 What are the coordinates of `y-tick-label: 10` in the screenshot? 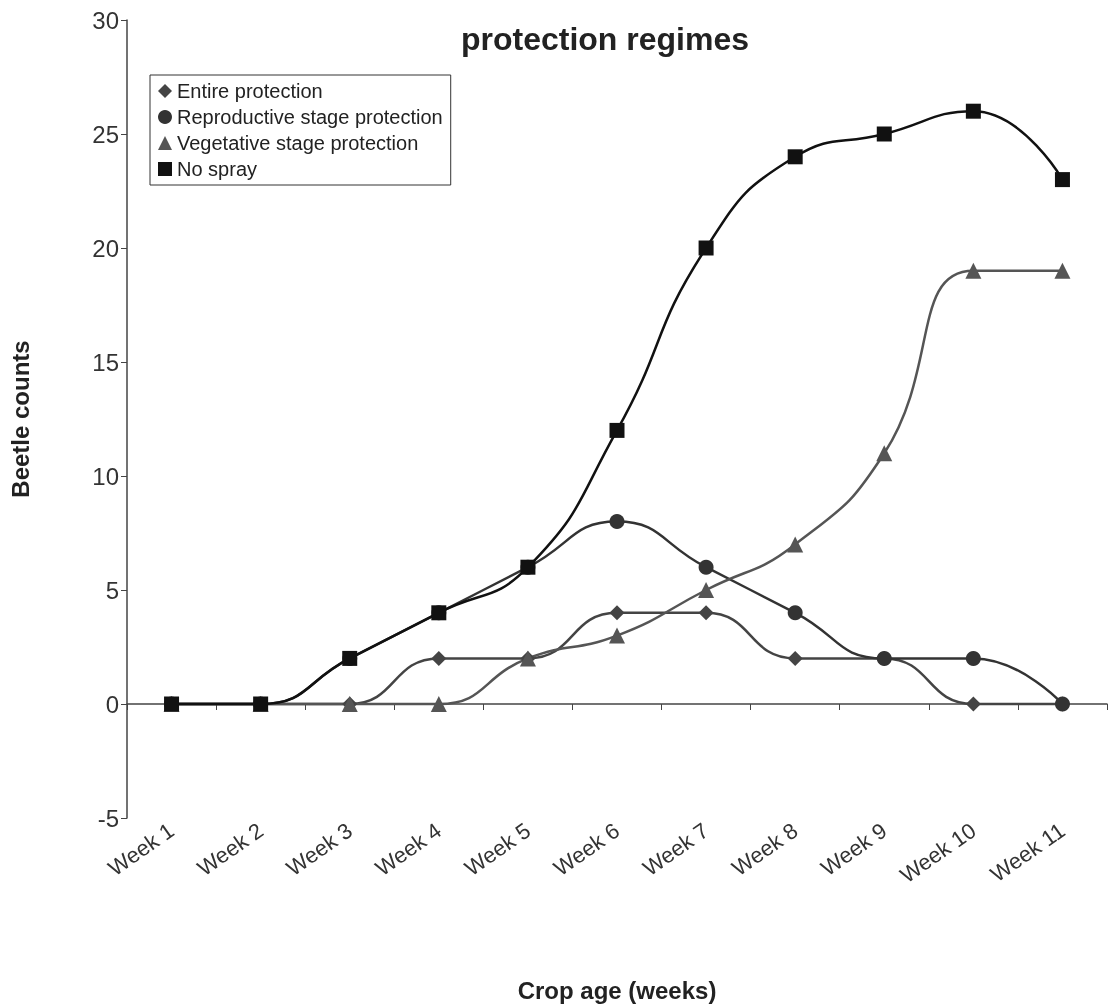 It's located at (105, 476).